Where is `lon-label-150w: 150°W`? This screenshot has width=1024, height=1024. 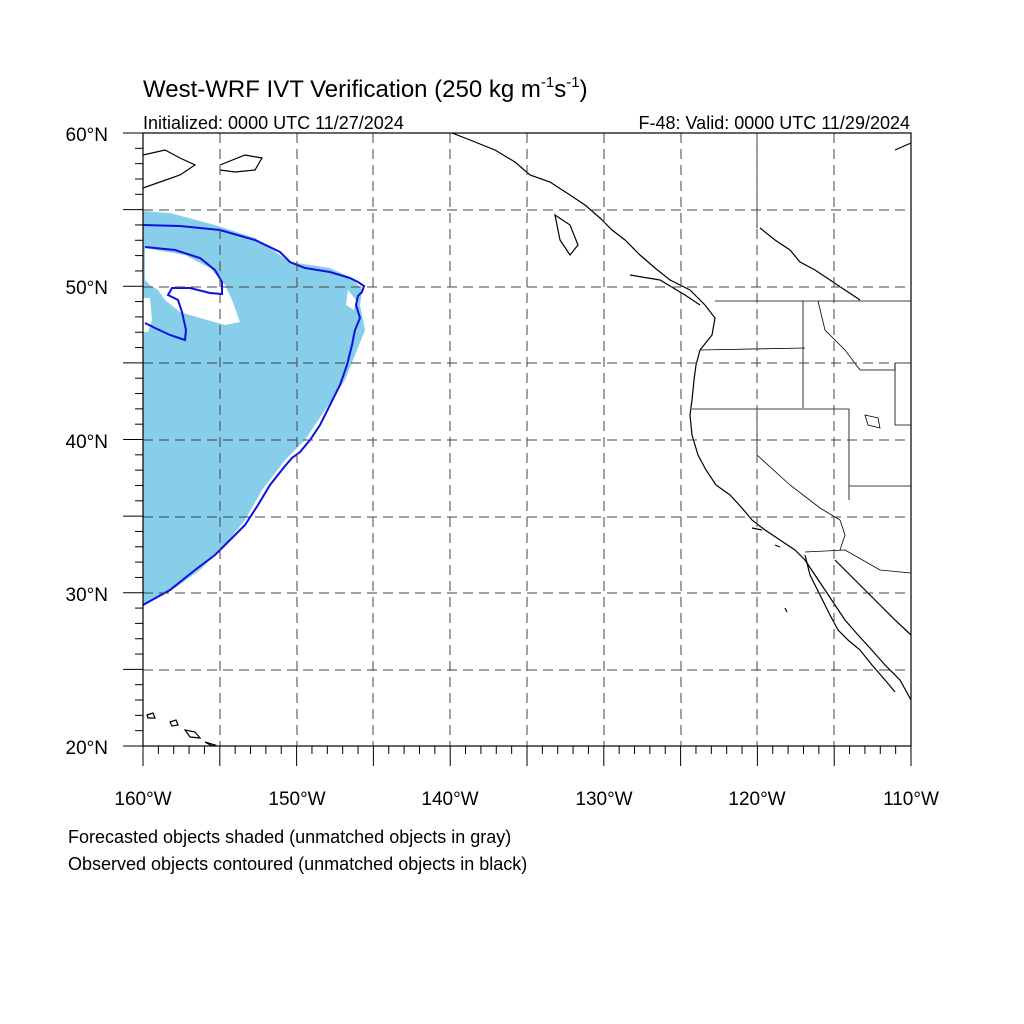
lon-label-150w: 150°W is located at coordinates (296, 799).